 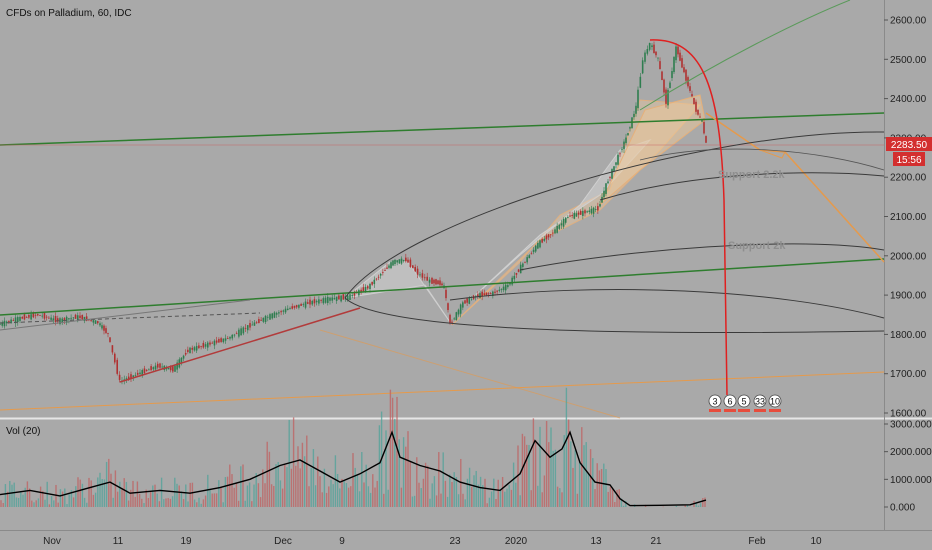 I want to click on support-22k-label: Support 2.2k, so click(x=752, y=175).